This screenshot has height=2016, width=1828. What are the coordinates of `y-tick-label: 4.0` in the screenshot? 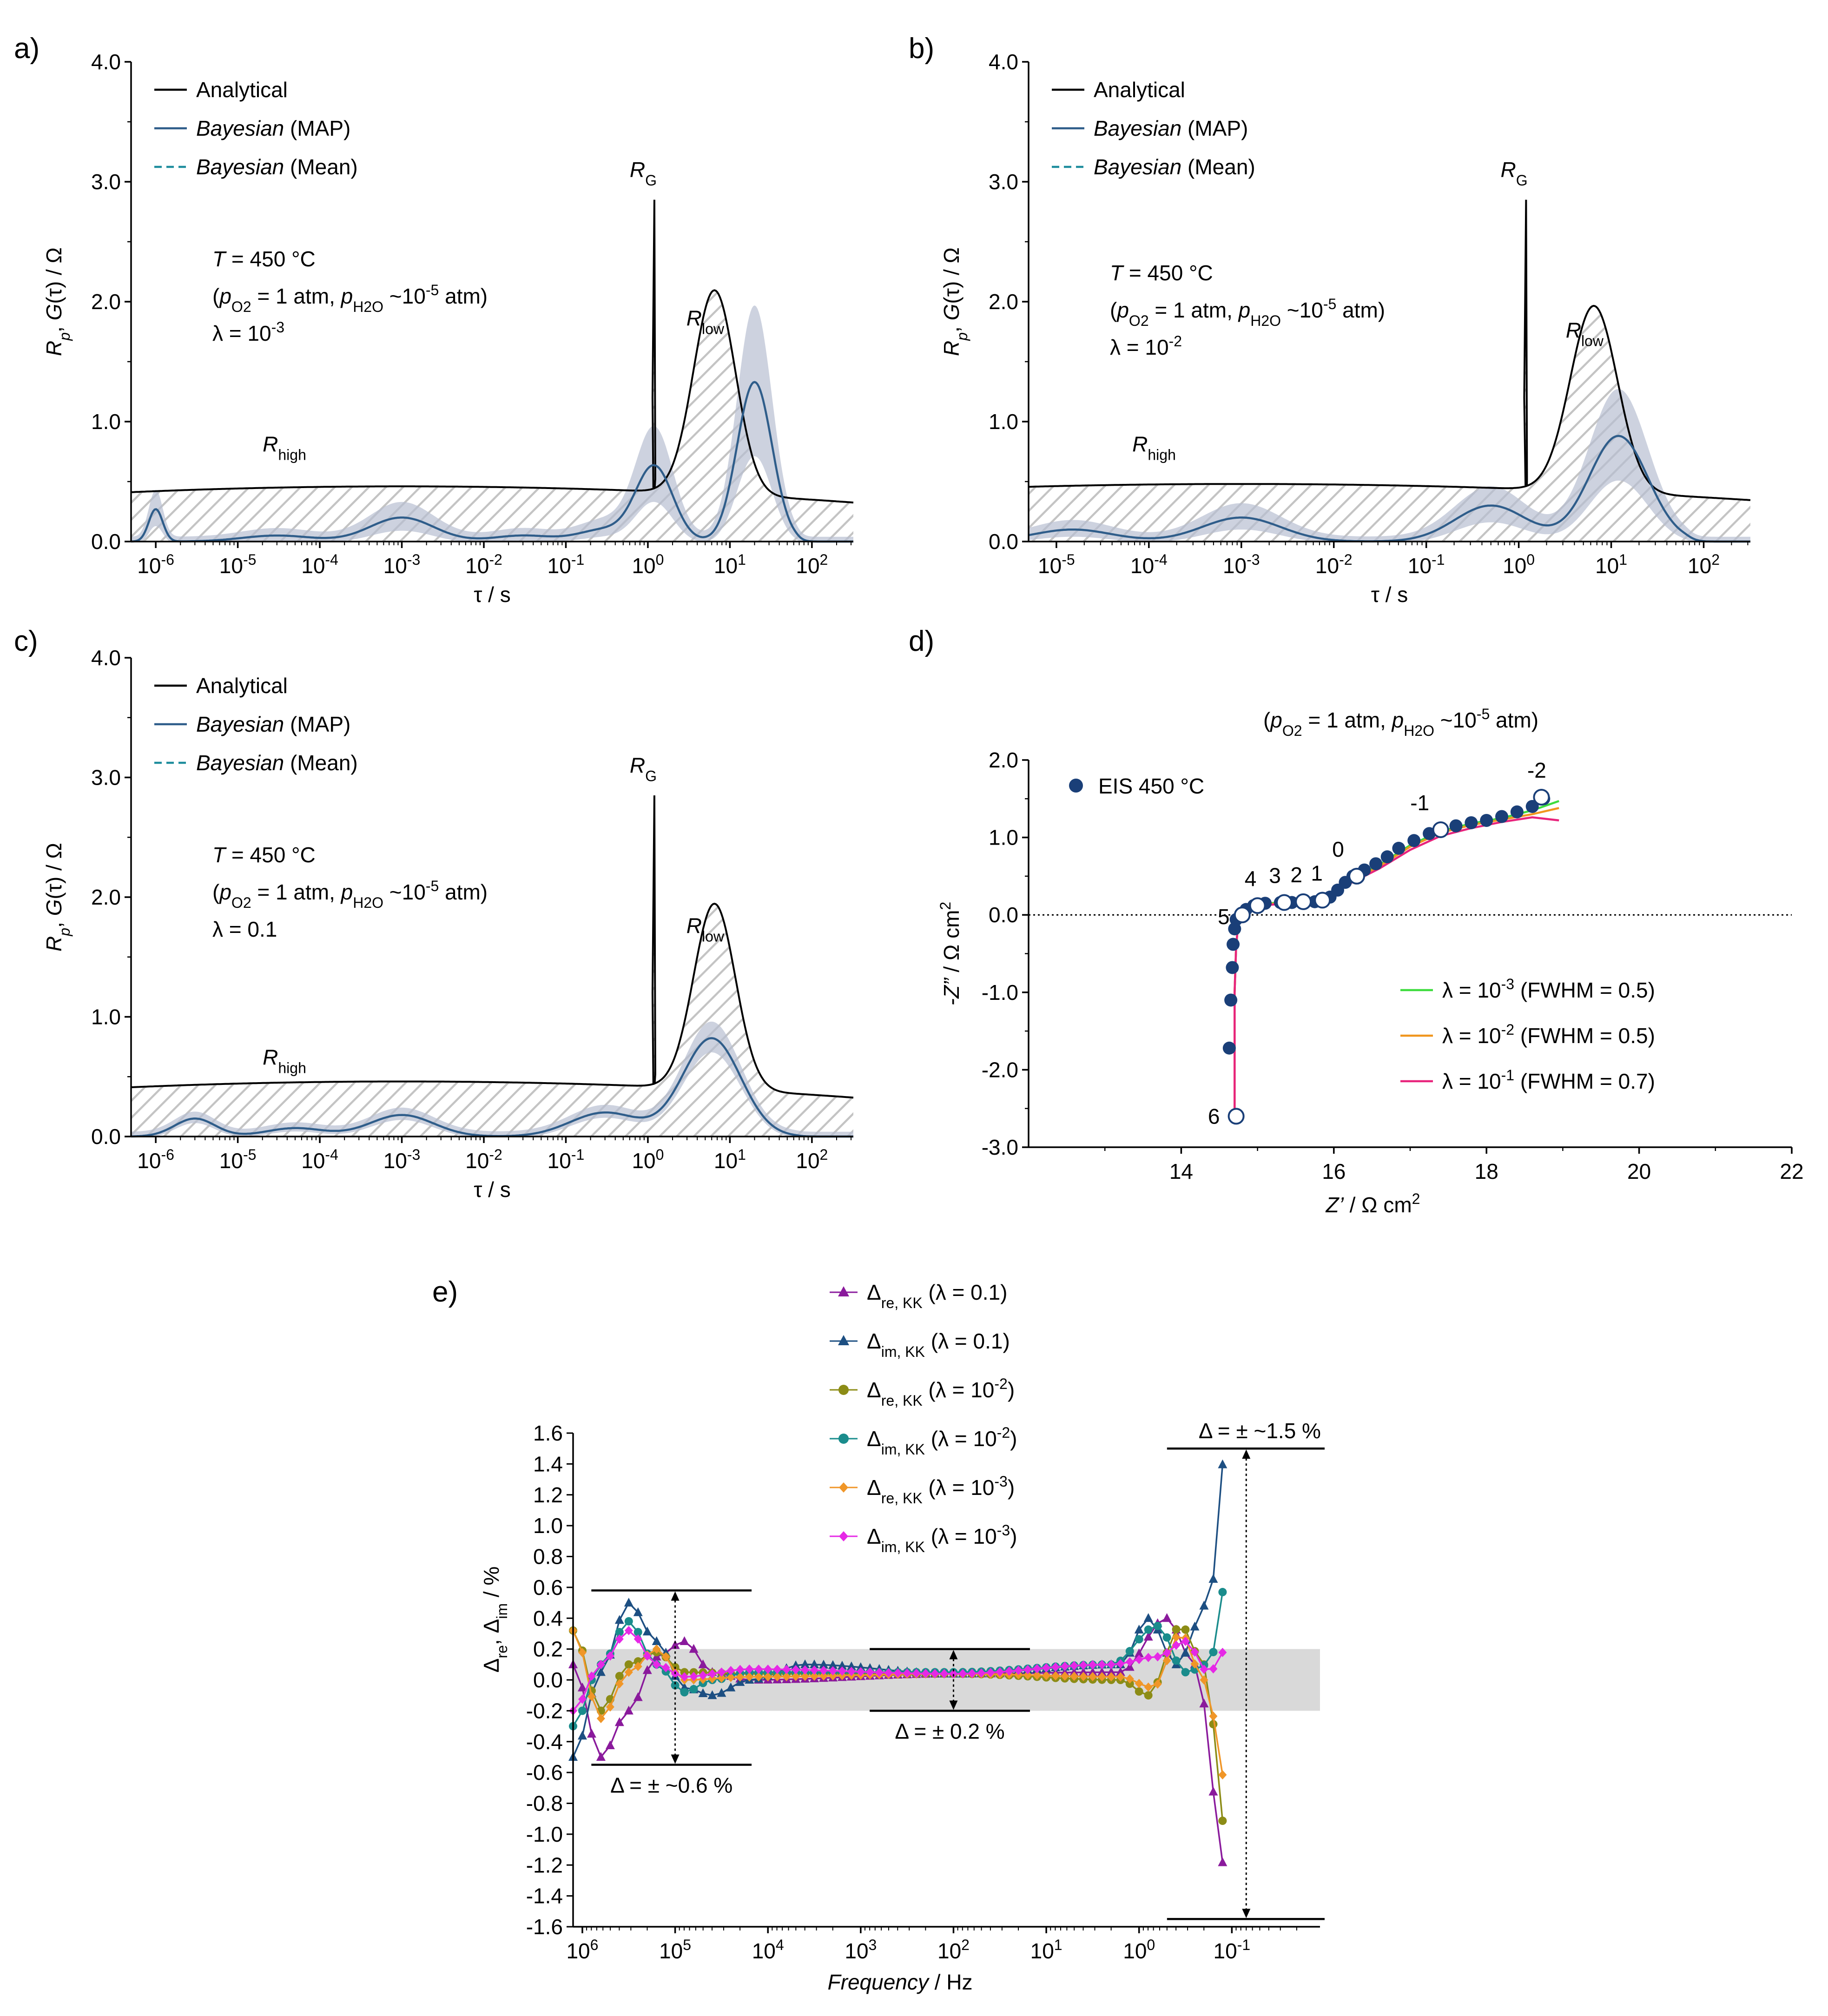 It's located at (106, 62).